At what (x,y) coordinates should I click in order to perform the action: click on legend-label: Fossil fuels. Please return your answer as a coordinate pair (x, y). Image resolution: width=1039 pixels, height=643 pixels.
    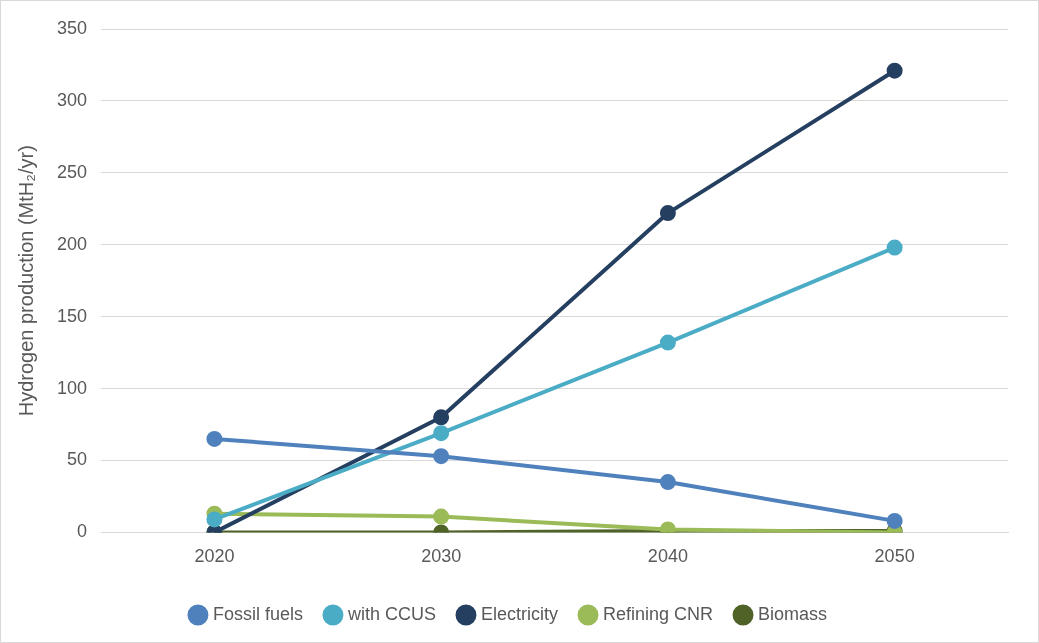
    Looking at the image, I should click on (257, 613).